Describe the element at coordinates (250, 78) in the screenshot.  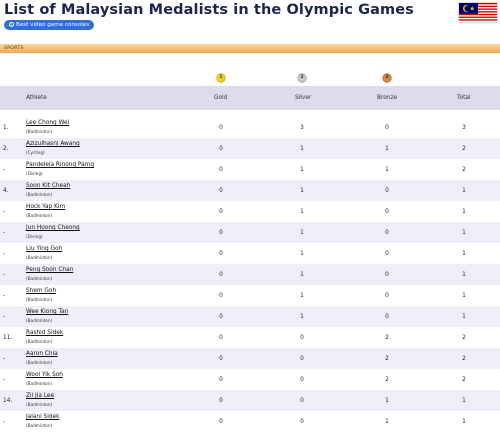
I see `medal-icons-row: 1 2 3` at that location.